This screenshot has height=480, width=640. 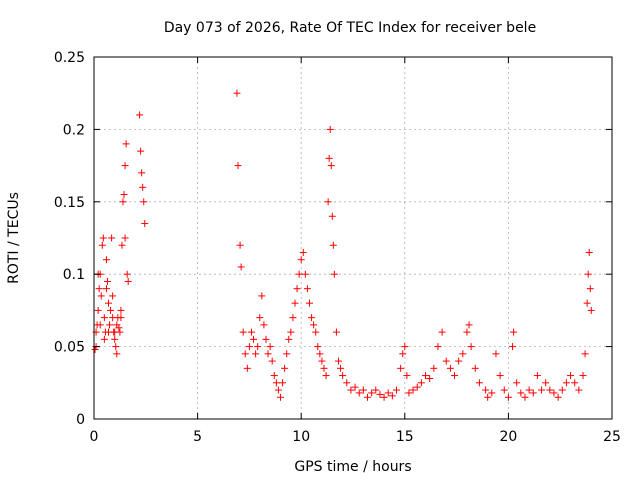 I want to click on x-tick-label: 15, so click(x=405, y=437).